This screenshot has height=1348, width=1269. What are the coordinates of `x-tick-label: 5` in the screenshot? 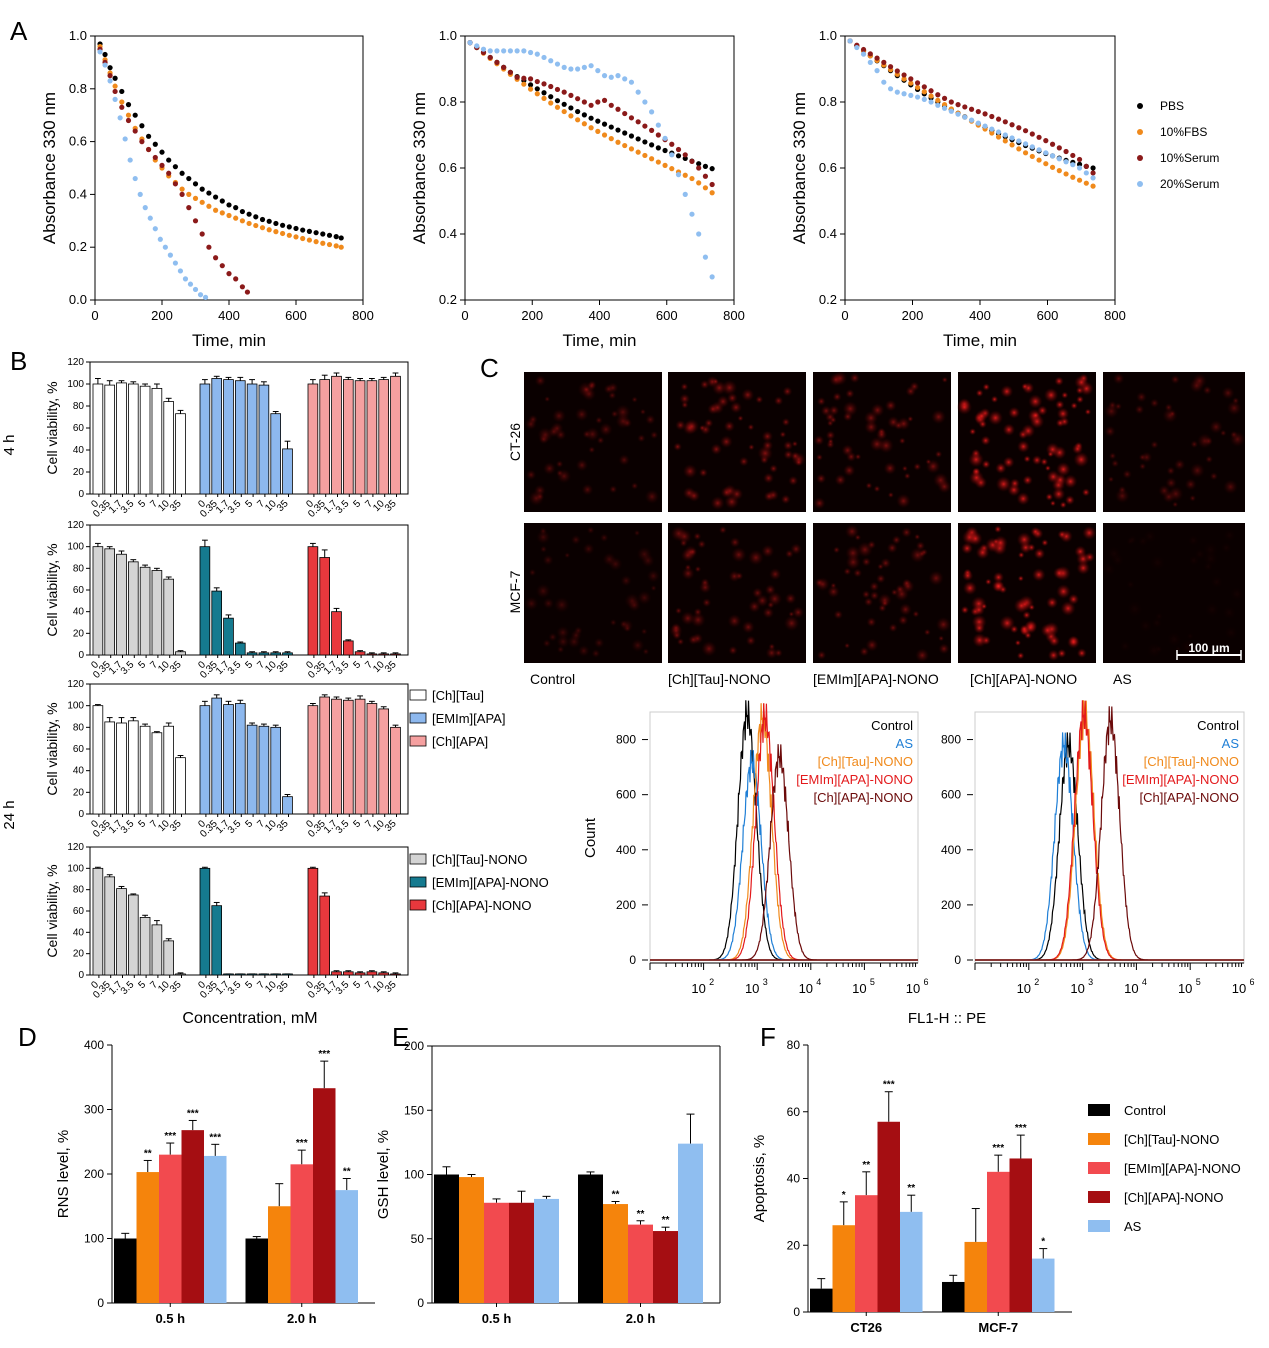 It's located at (250, 504).